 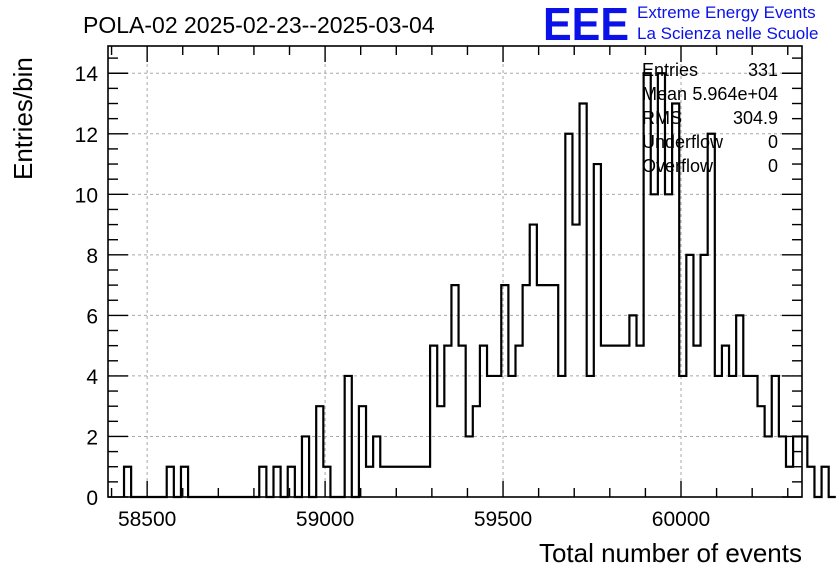 What do you see at coordinates (92, 377) in the screenshot?
I see `y-tick-label: 4` at bounding box center [92, 377].